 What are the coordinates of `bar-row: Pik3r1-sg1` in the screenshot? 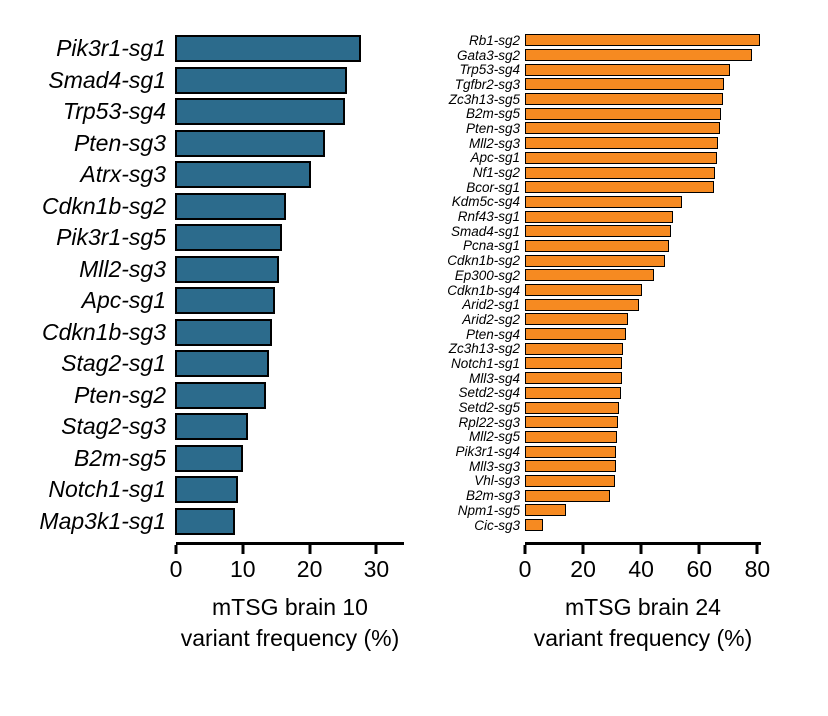 It's located at (207, 49).